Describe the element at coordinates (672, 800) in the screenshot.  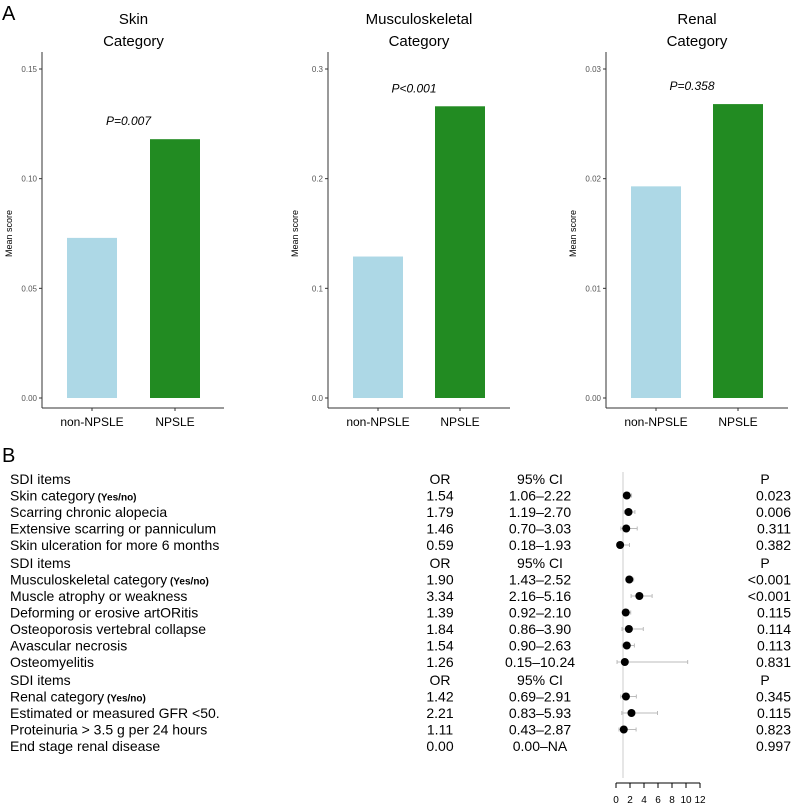
I see `forest-x-tick-label: 8` at that location.